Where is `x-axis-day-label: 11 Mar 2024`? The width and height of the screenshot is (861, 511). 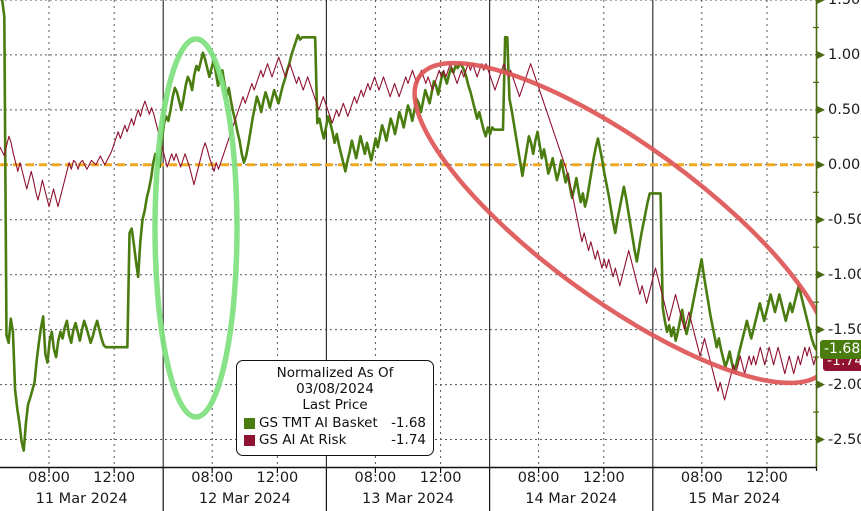
x-axis-day-label: 11 Mar 2024 is located at coordinates (81, 499).